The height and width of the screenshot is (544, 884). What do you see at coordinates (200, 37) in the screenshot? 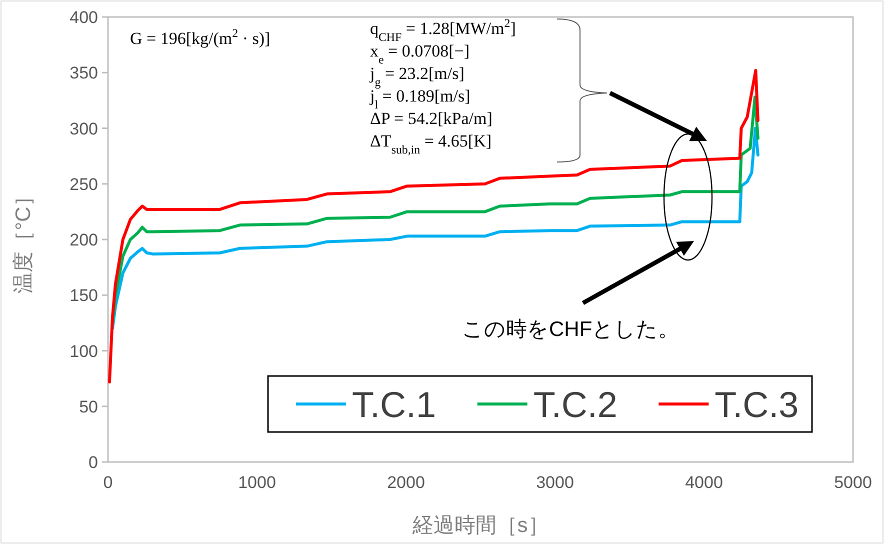
I see `annotation: G = 196[kg/(m$^{2}$ · s)]` at bounding box center [200, 37].